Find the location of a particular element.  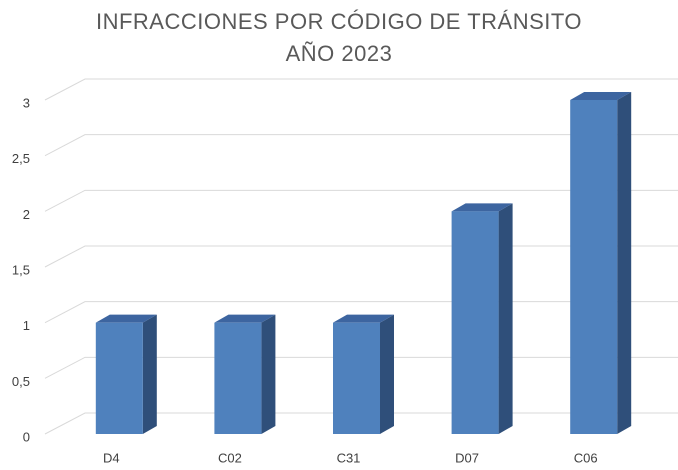

y-tick-label: 2,5 is located at coordinates (21, 158).